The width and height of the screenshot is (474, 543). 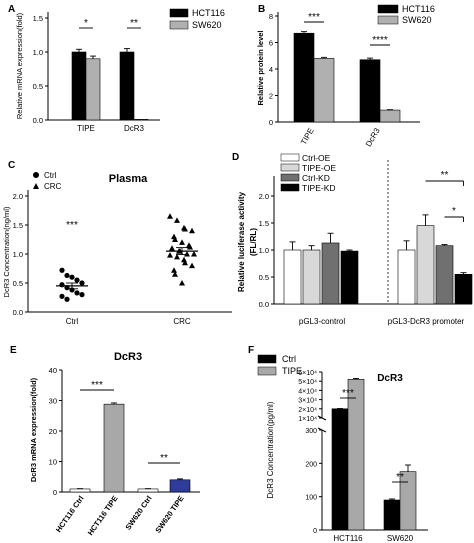 What do you see at coordinates (235, 157) in the screenshot?
I see `panel-letter-d: D` at bounding box center [235, 157].